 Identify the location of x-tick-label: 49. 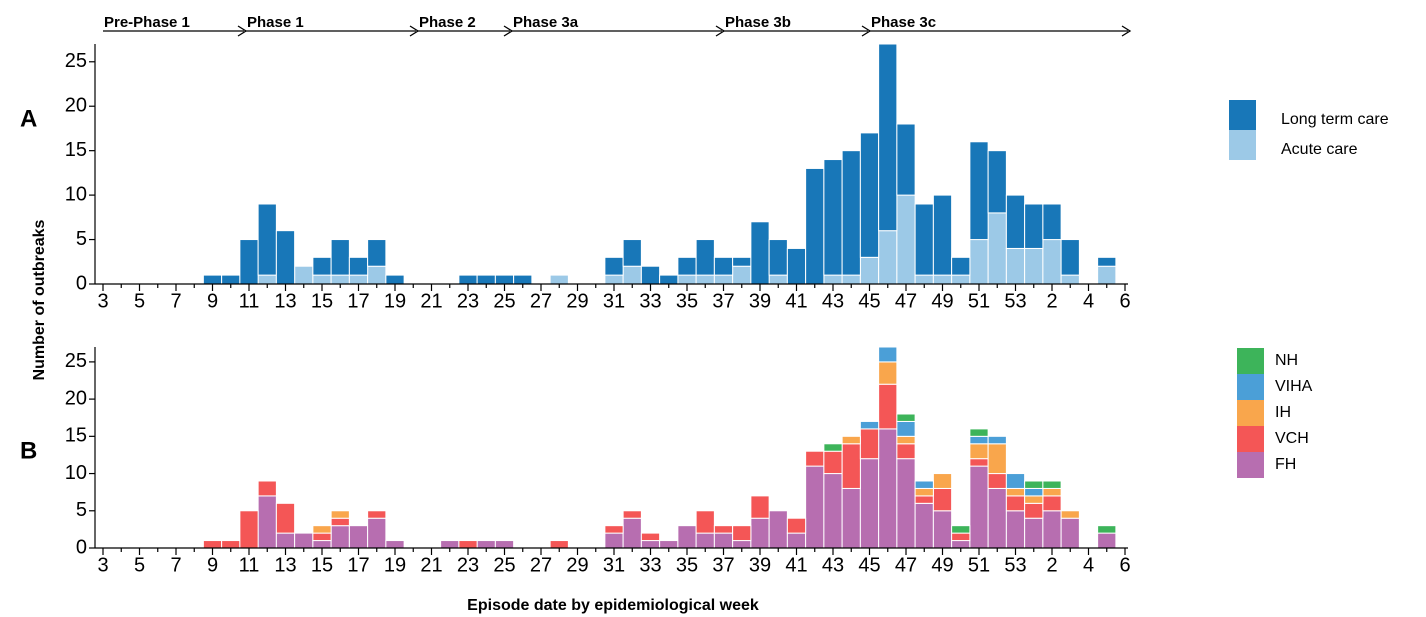
(942, 301).